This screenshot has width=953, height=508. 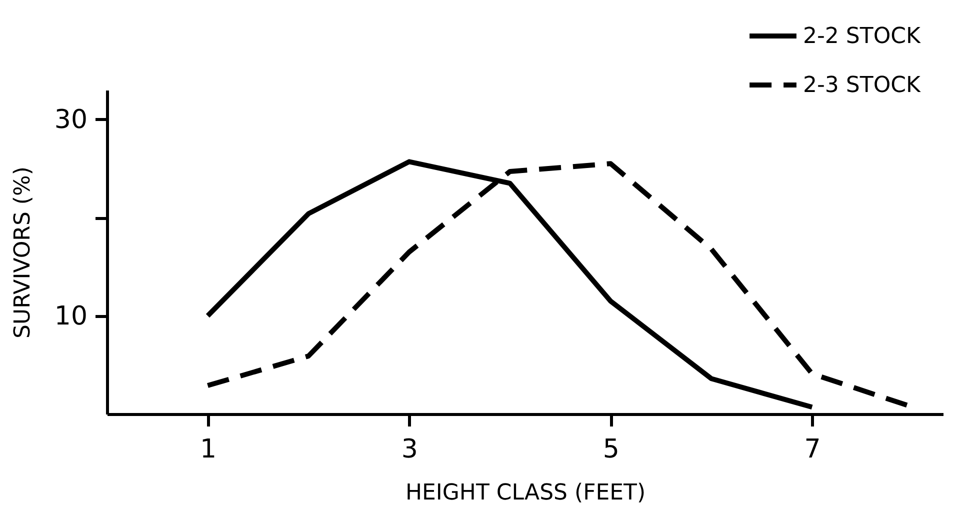 What do you see at coordinates (208, 449) in the screenshot?
I see `x-tick-label: 1` at bounding box center [208, 449].